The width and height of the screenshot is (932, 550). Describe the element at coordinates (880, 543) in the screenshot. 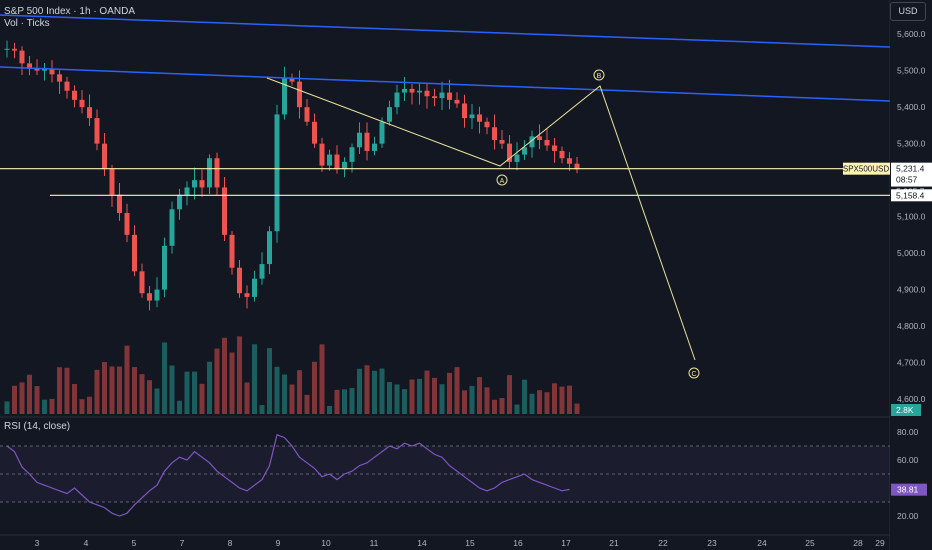

I see `x-tick-label: 29` at that location.